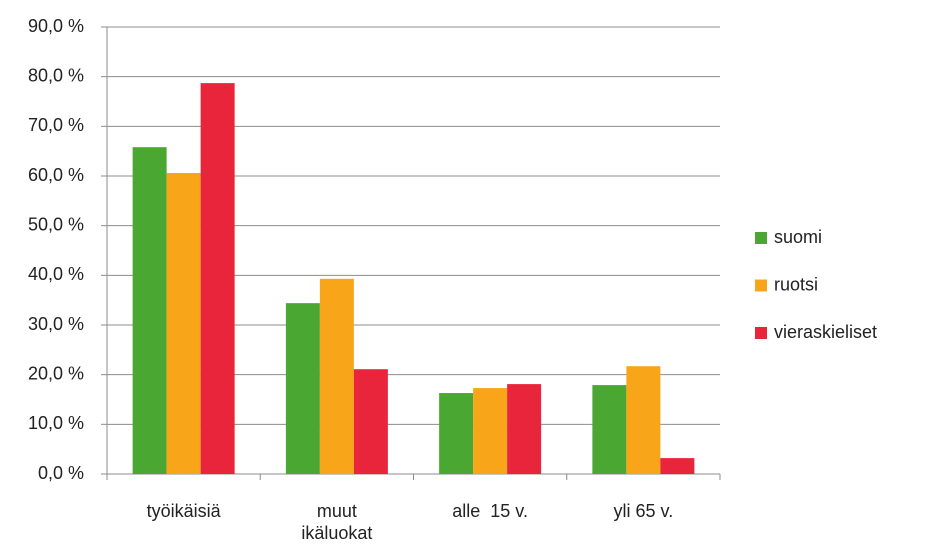 Image resolution: width=930 pixels, height=550 pixels. Describe the element at coordinates (490, 511) in the screenshot. I see `x-tick-label: alle 15 v.` at that location.